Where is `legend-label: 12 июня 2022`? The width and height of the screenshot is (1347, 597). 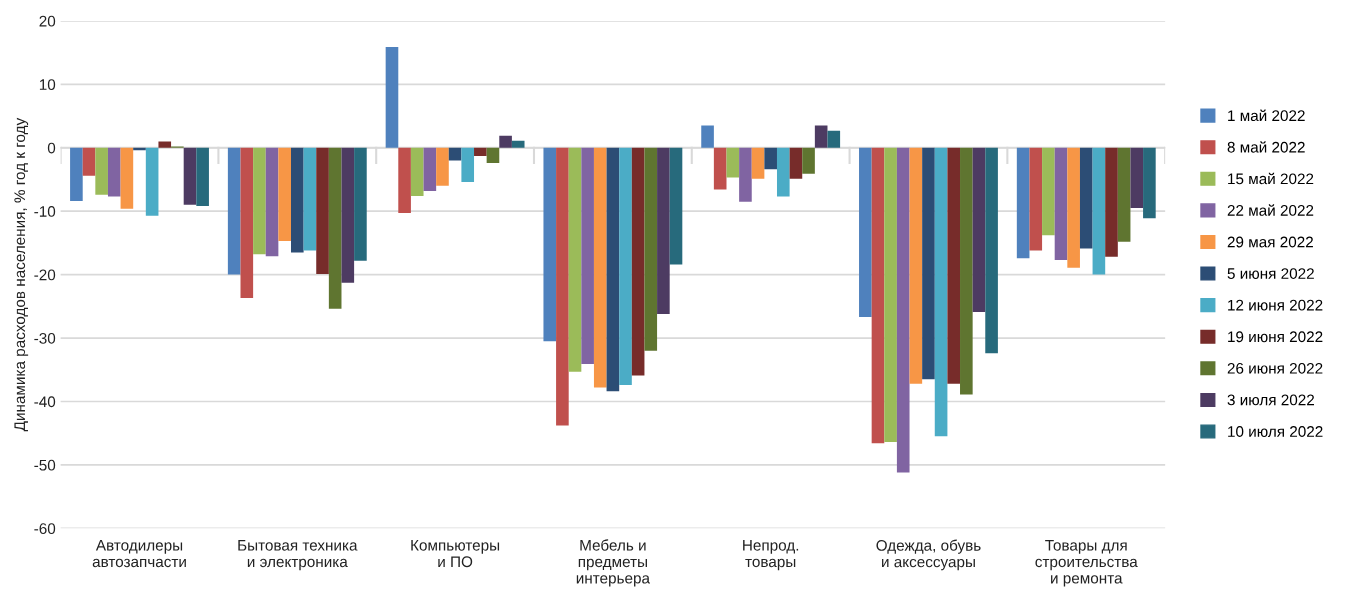 legend-label: 12 июня 2022 is located at coordinates (1275, 305).